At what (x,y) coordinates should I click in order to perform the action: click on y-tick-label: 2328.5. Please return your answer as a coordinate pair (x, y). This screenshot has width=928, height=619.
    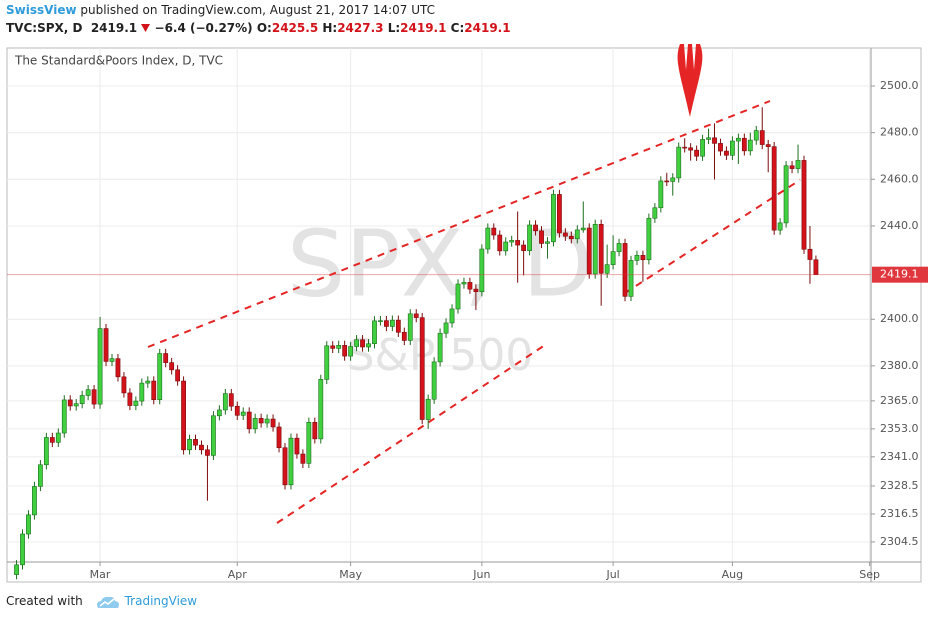
    Looking at the image, I should click on (899, 485).